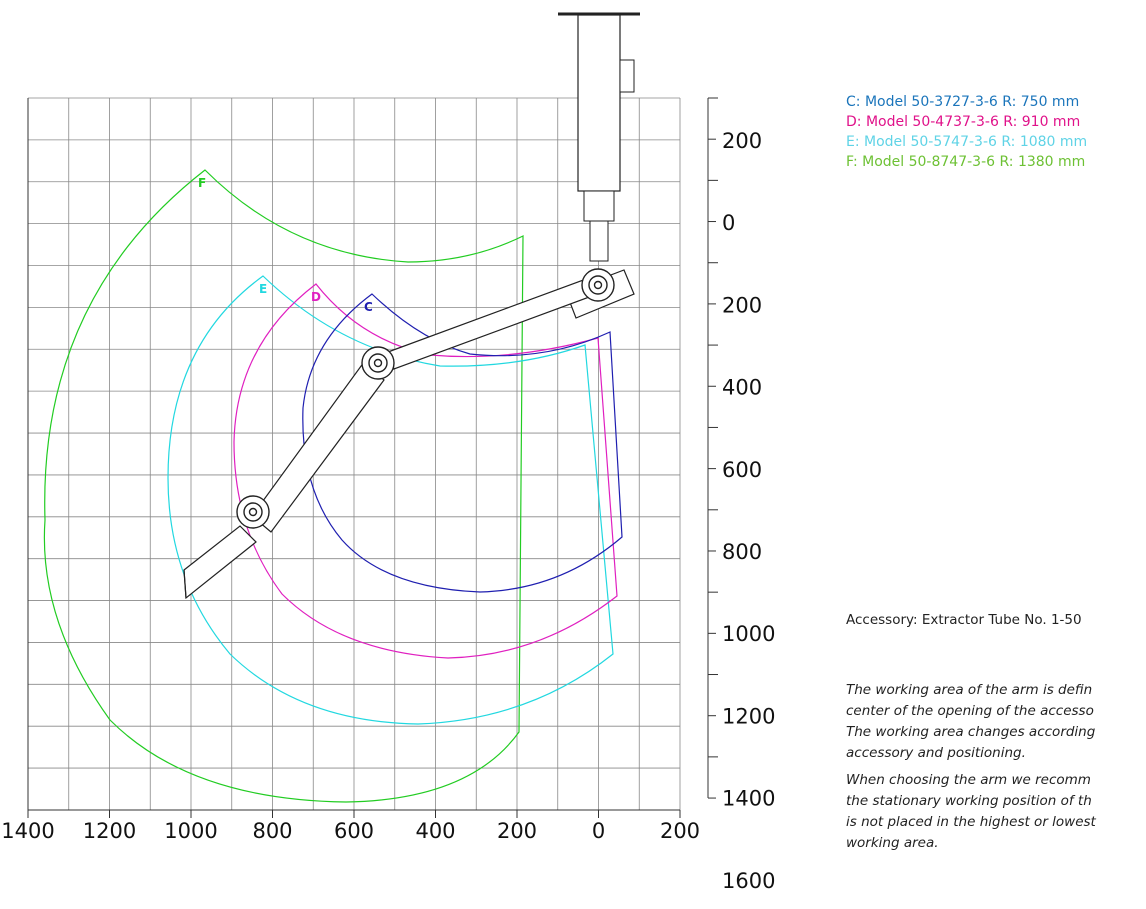  Describe the element at coordinates (962, 102) in the screenshot. I see `legend-entry: C: Model 50-3727-3-6 R: 750 mm` at that location.